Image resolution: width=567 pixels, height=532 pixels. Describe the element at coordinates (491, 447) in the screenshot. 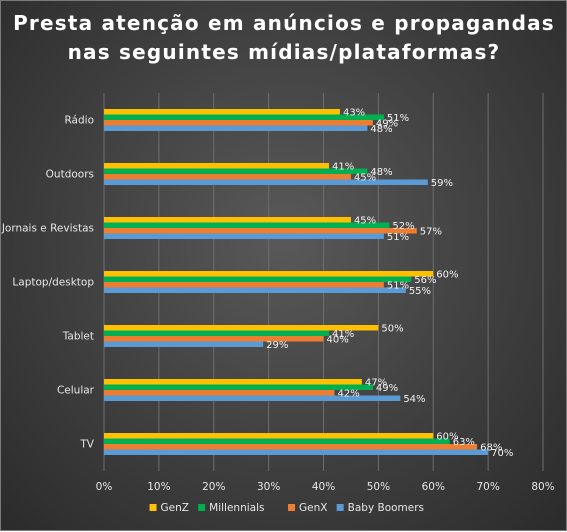

I see `data-label: 68%` at that location.